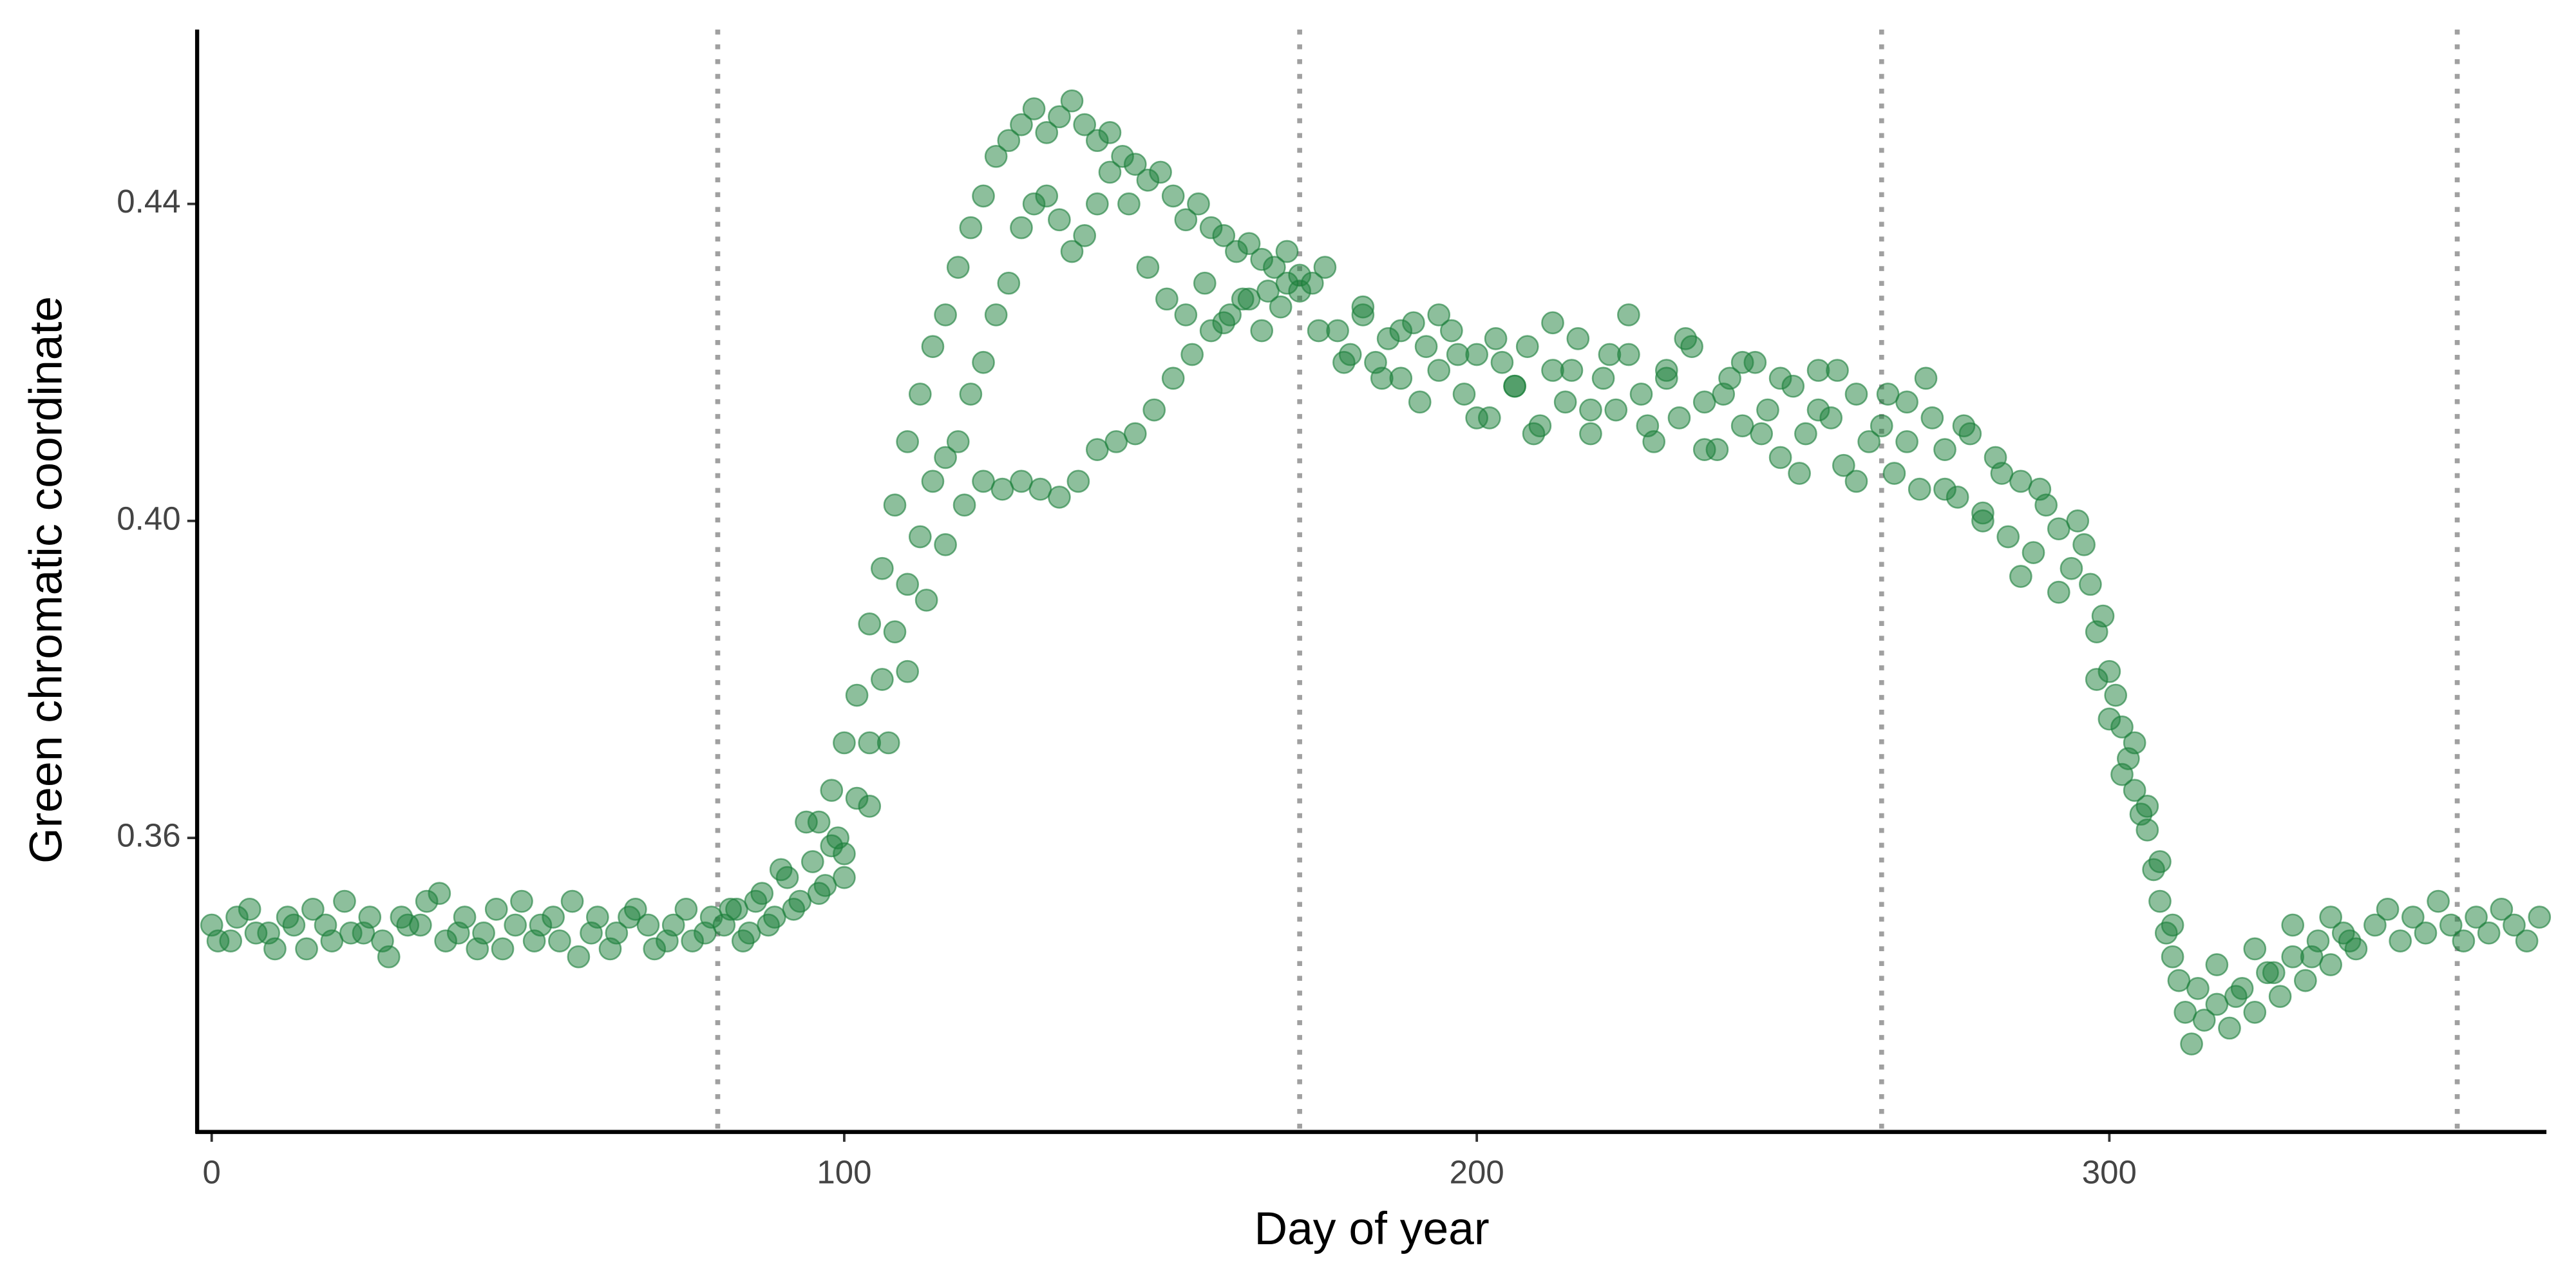 The image size is (2576, 1288). Describe the element at coordinates (2109, 1171) in the screenshot. I see `x-tick-label: 300` at that location.